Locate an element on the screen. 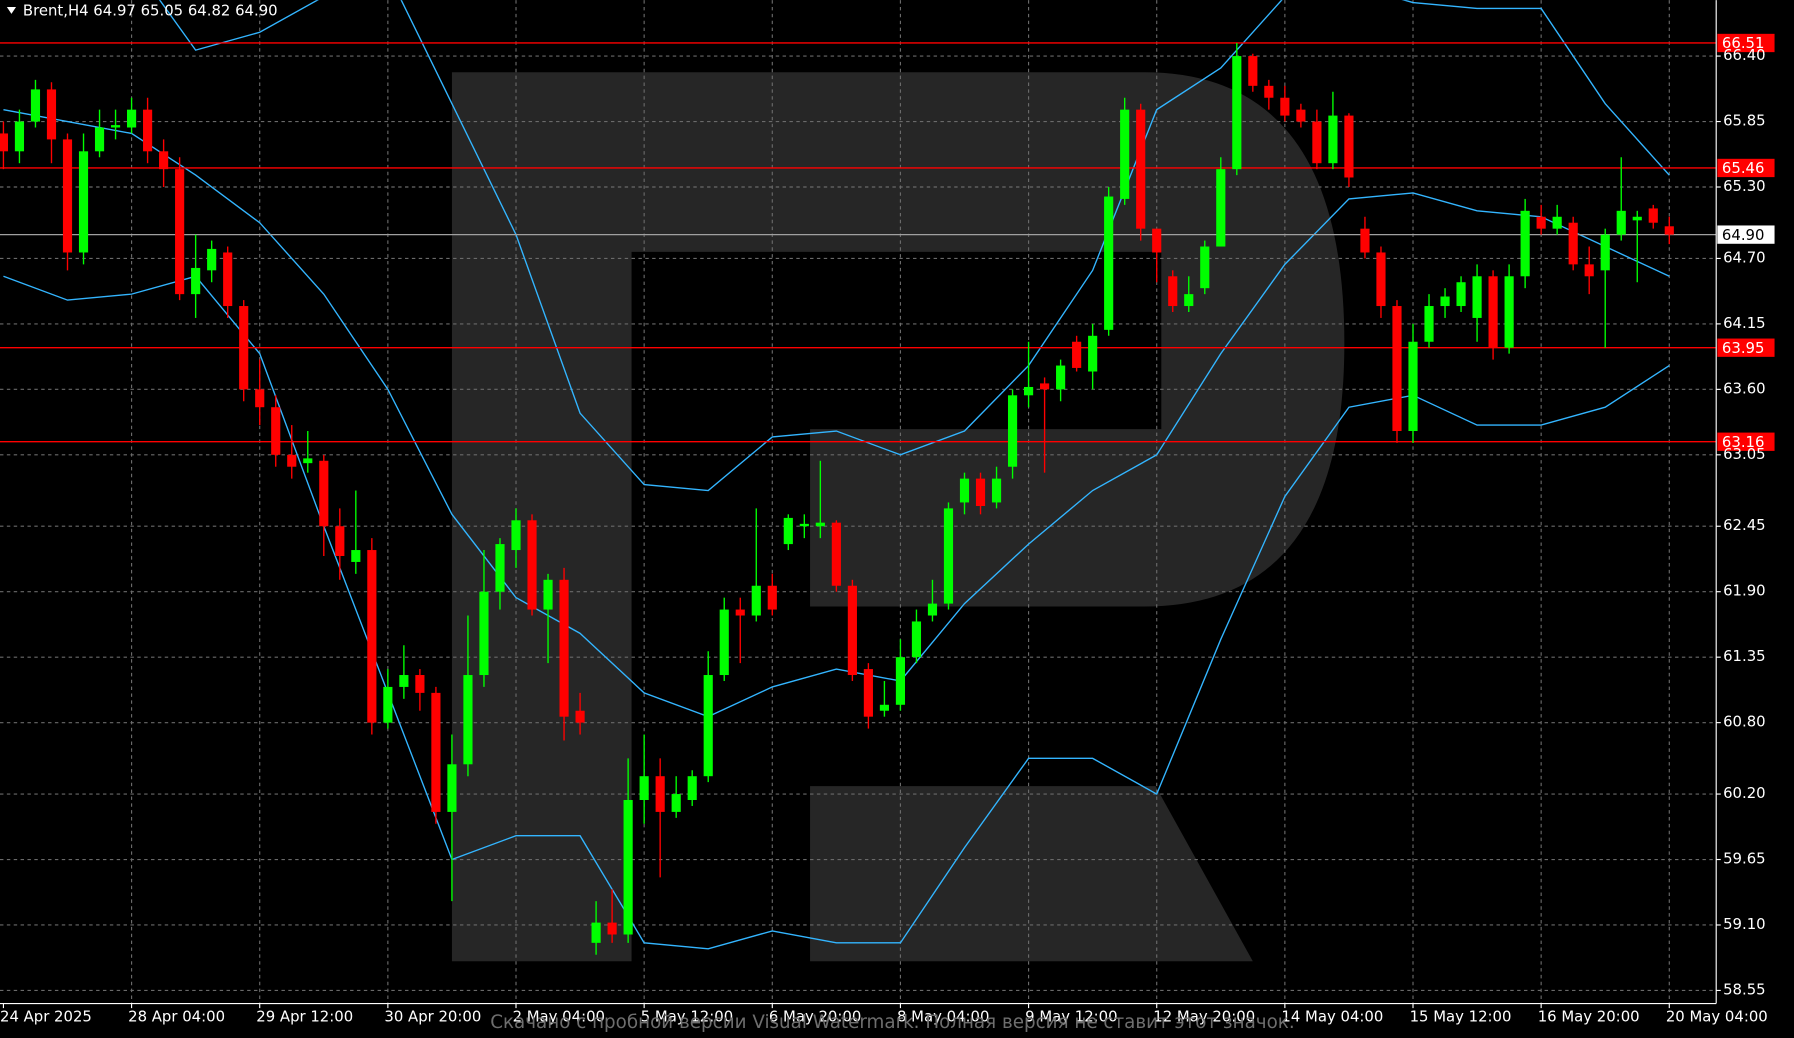 Image resolution: width=1794 pixels, height=1038 pixels. y-tick-label: 62.45 is located at coordinates (1744, 525).